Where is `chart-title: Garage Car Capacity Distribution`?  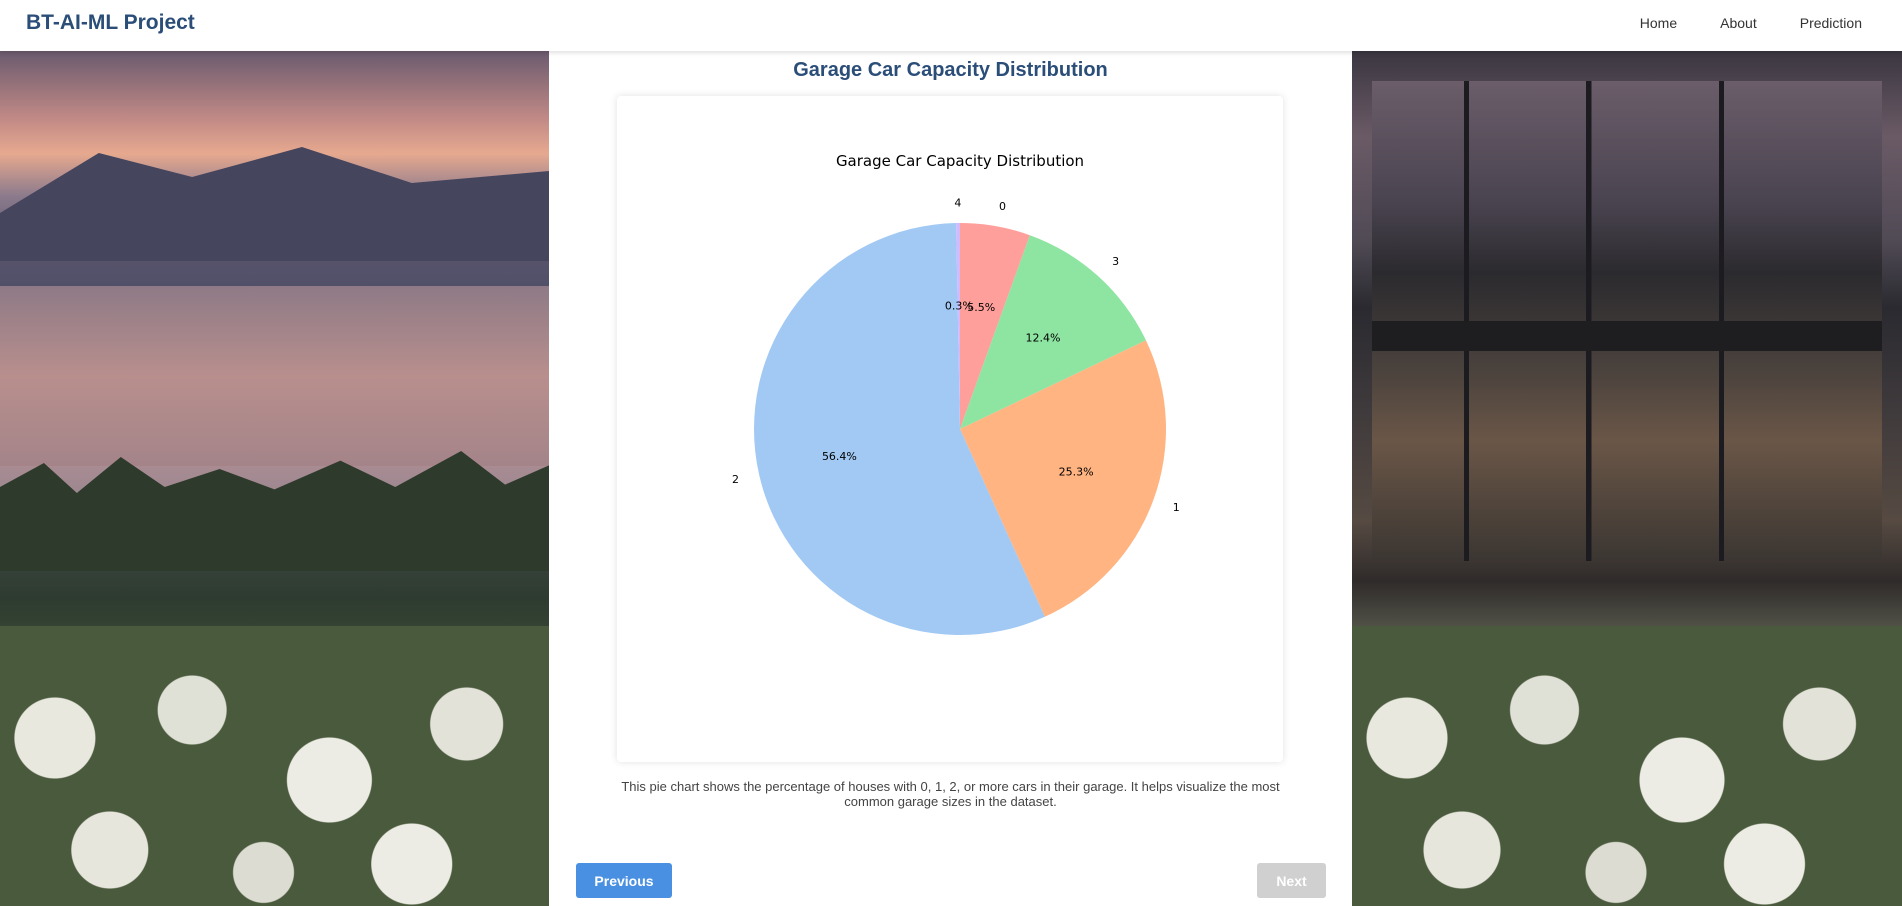
chart-title: Garage Car Capacity Distribution is located at coordinates (960, 161).